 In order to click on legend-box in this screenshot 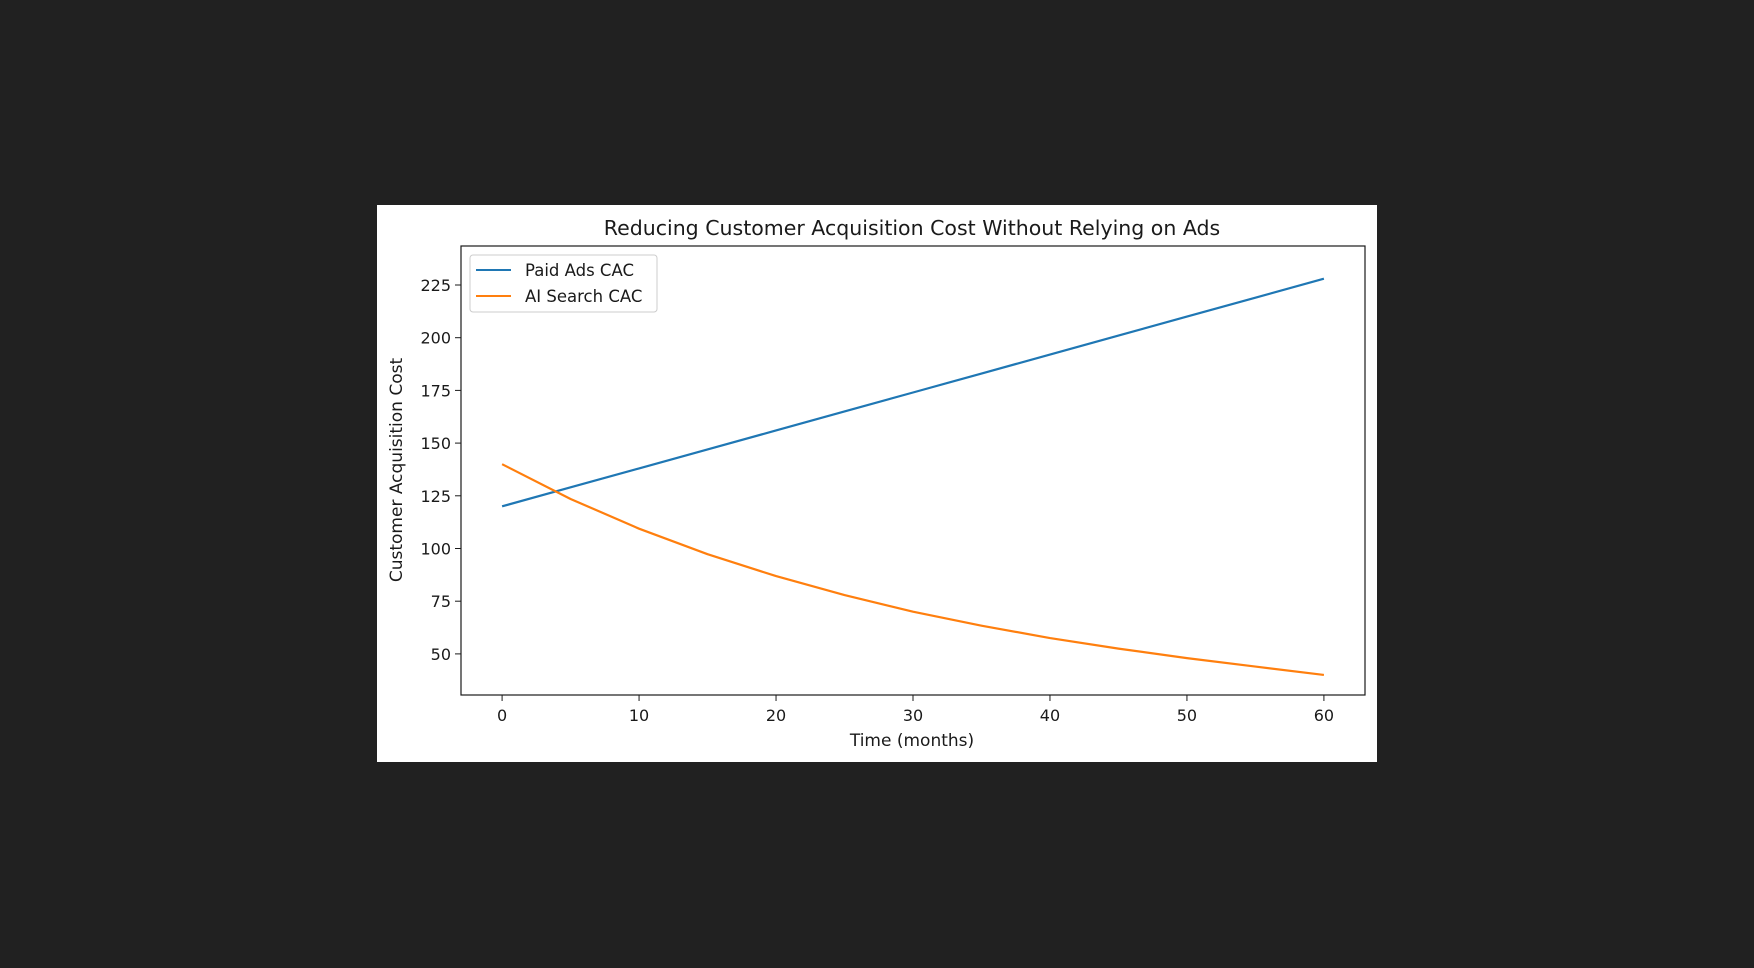, I will do `click(563, 283)`.